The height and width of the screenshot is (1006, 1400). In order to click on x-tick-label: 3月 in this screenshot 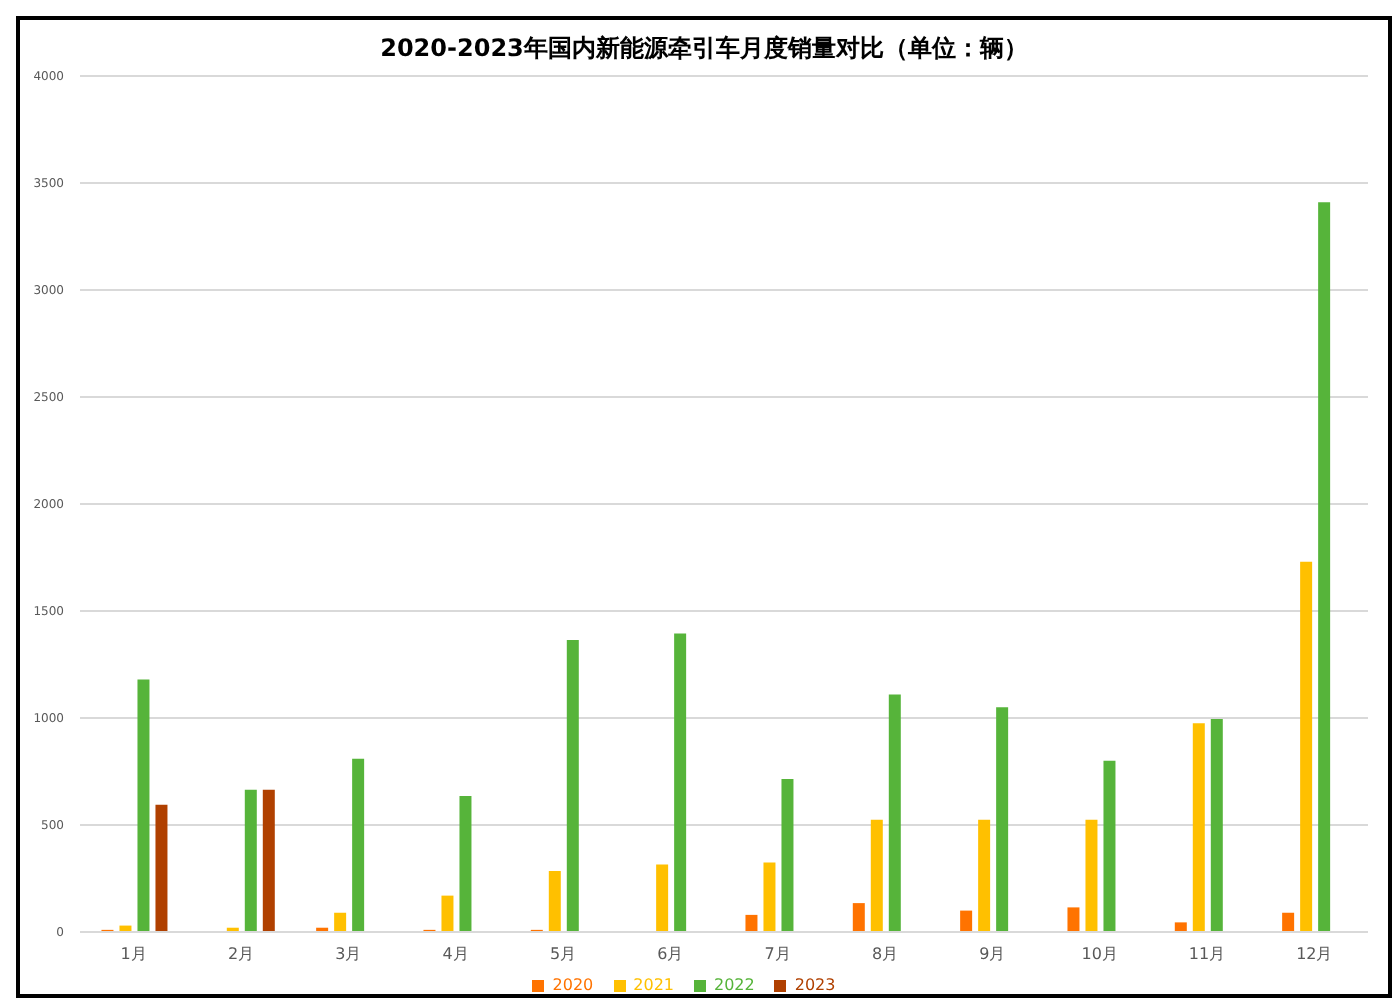, I will do `click(348, 954)`.